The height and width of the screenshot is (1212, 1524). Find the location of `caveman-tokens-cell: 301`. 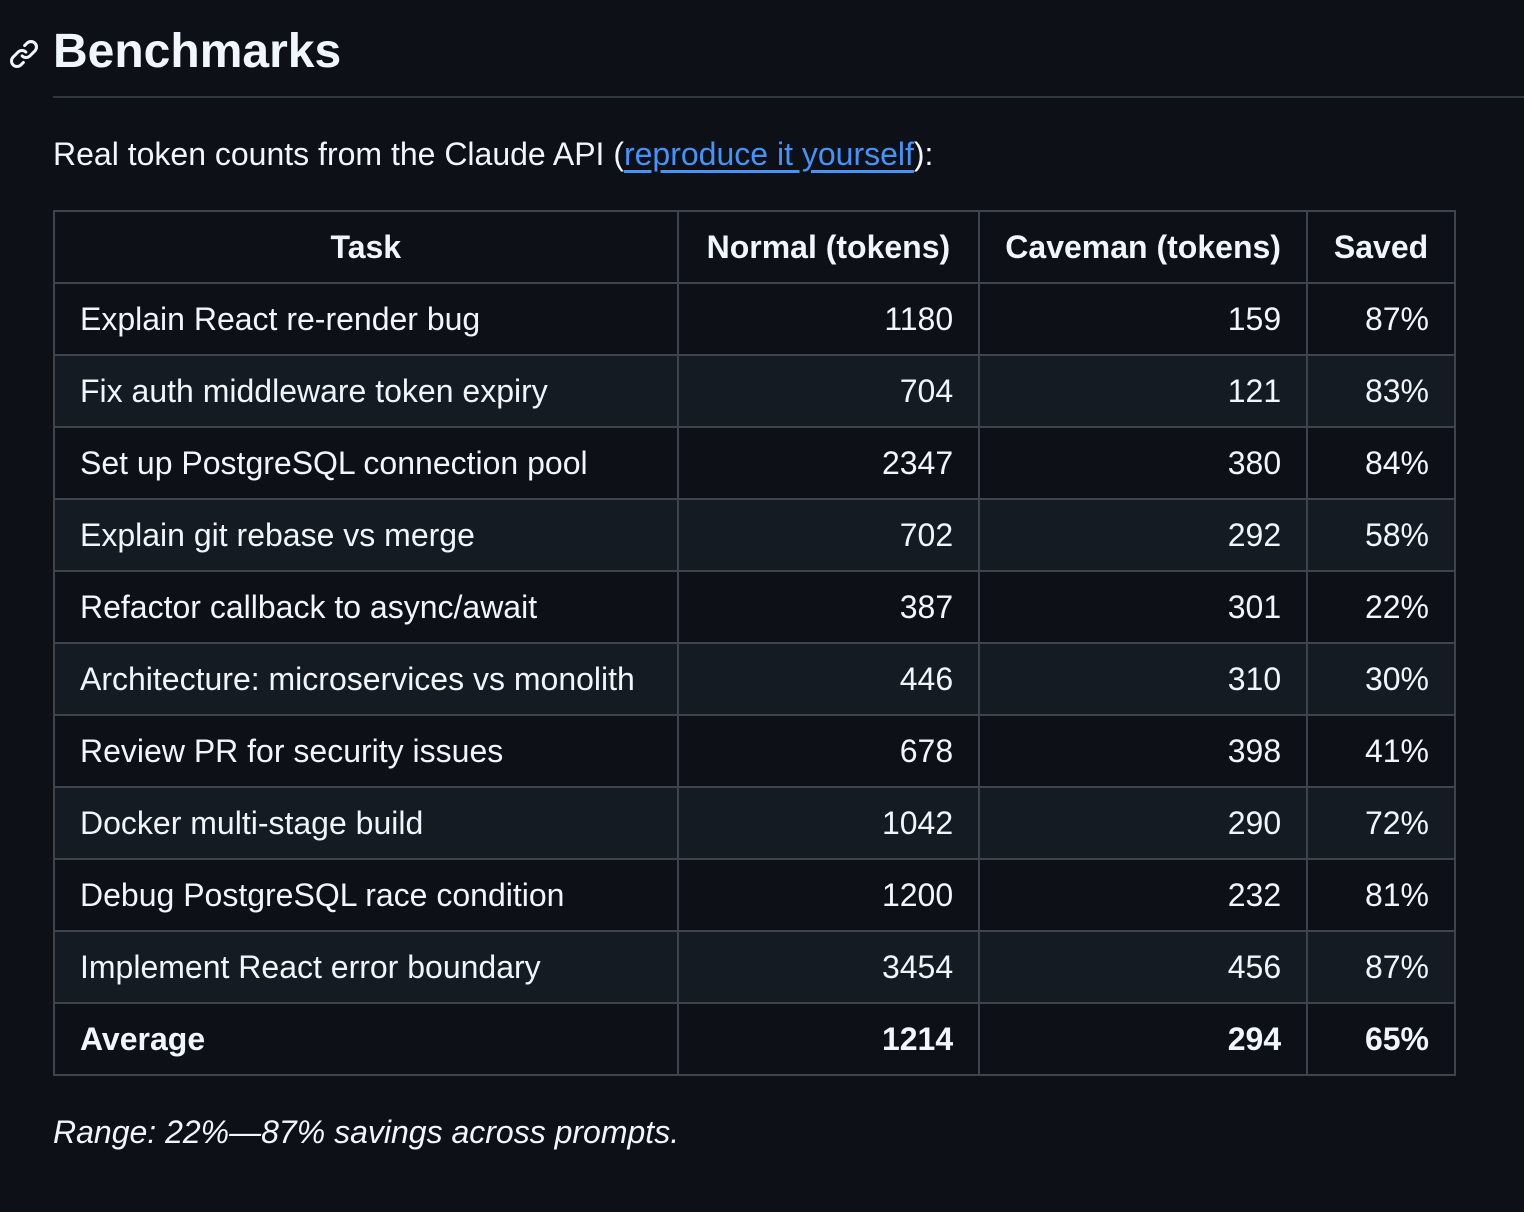

caveman-tokens-cell: 301 is located at coordinates (1143, 607).